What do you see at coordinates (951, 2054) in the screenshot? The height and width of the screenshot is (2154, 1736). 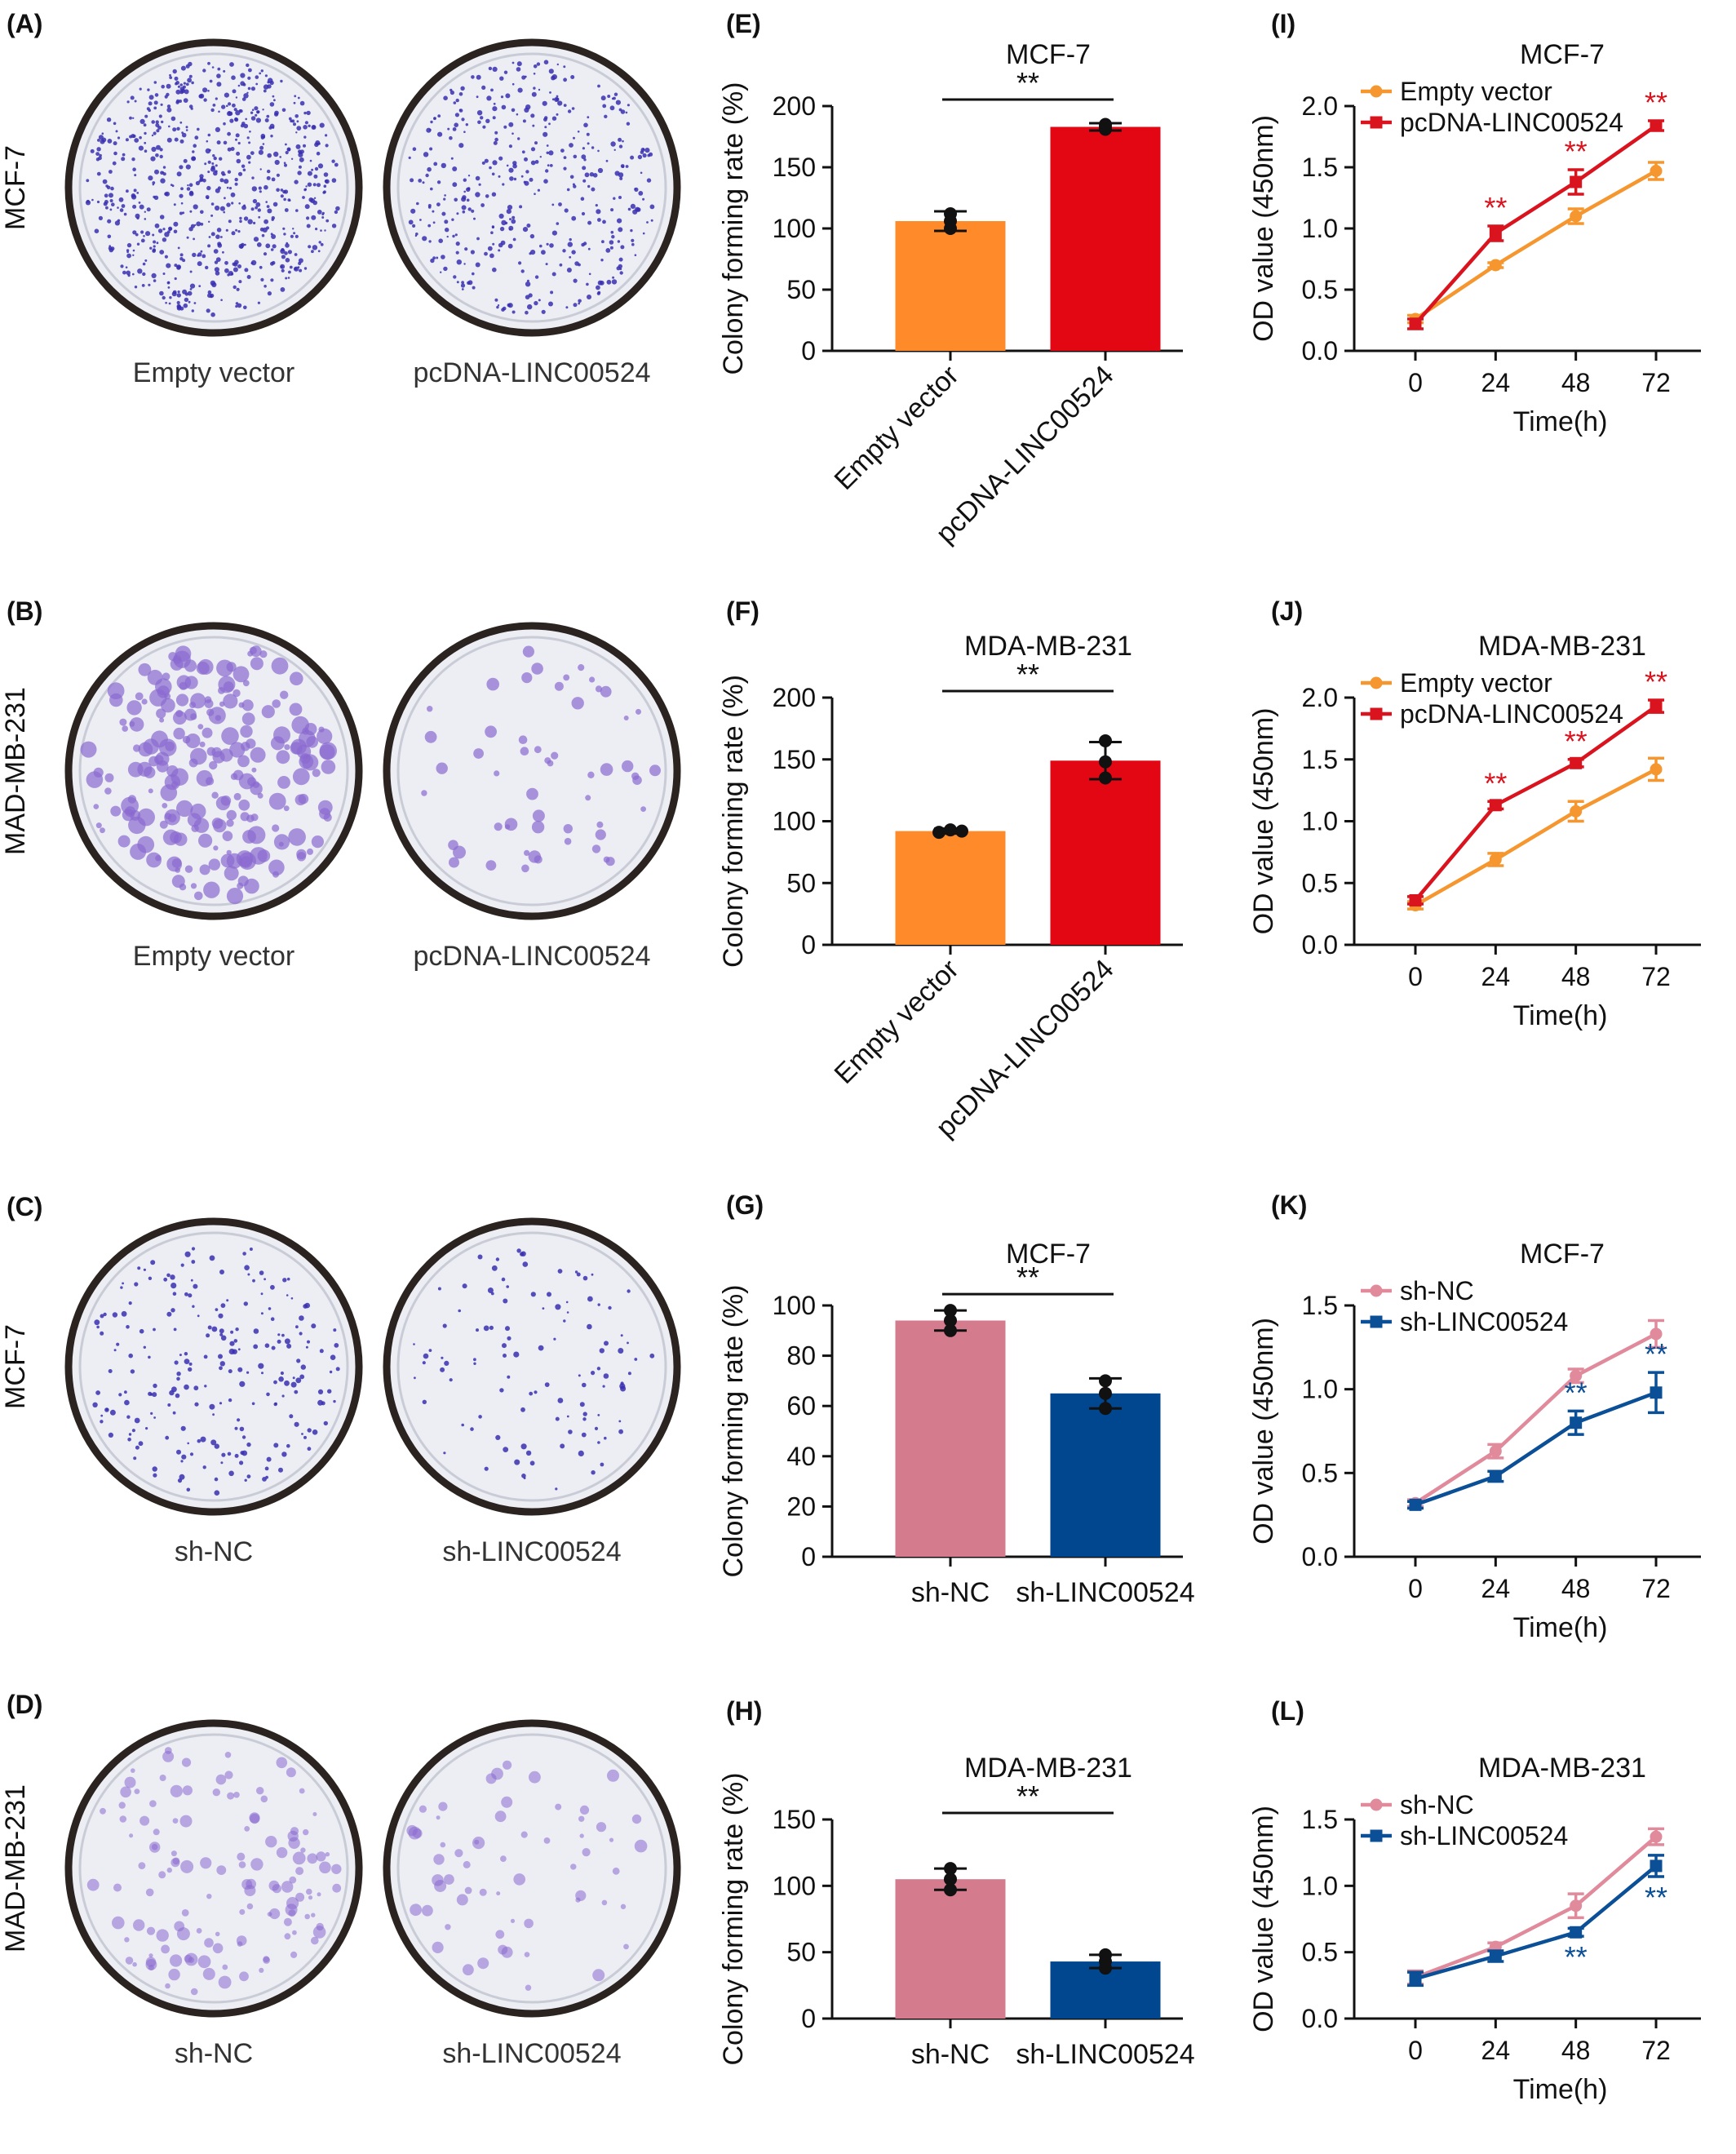 I see `x-category-label: sh-NC` at bounding box center [951, 2054].